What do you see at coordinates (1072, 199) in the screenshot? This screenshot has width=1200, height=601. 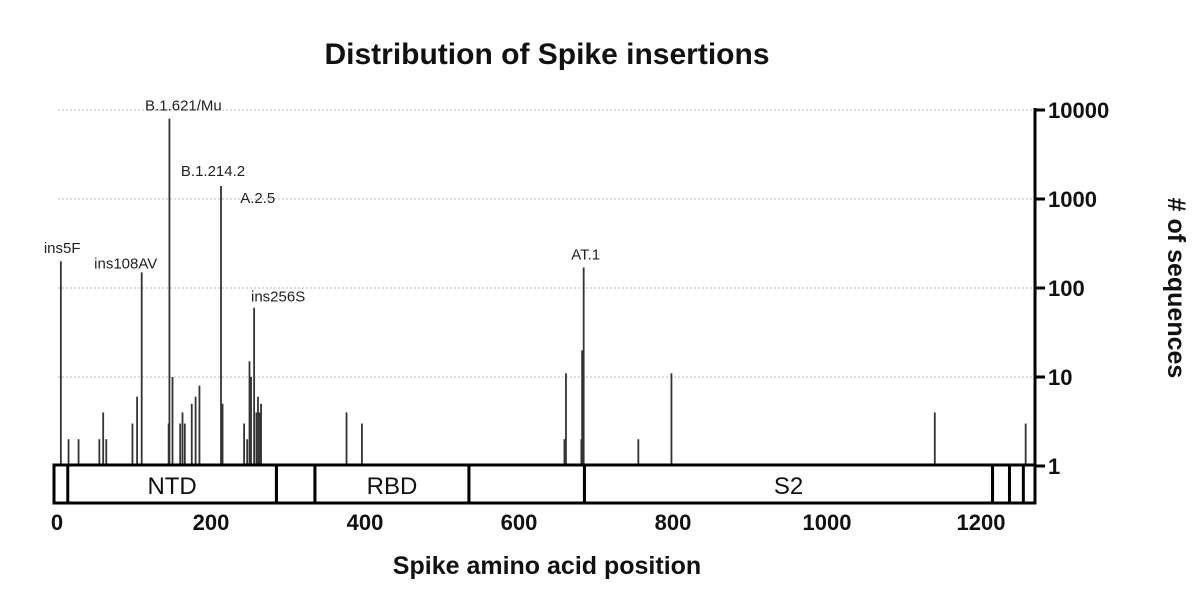 I see `y-tick-label-1000: 1000` at bounding box center [1072, 199].